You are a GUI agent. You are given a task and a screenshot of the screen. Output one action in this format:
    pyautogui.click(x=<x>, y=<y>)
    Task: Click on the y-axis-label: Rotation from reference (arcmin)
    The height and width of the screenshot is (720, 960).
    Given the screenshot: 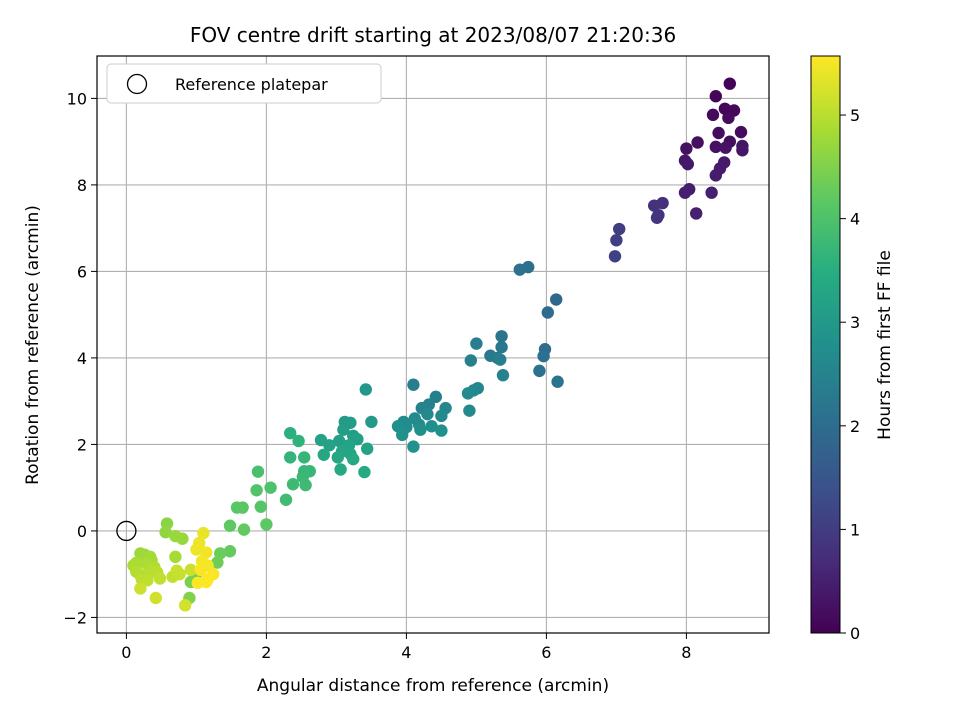 What is the action you would take?
    pyautogui.click(x=33, y=345)
    